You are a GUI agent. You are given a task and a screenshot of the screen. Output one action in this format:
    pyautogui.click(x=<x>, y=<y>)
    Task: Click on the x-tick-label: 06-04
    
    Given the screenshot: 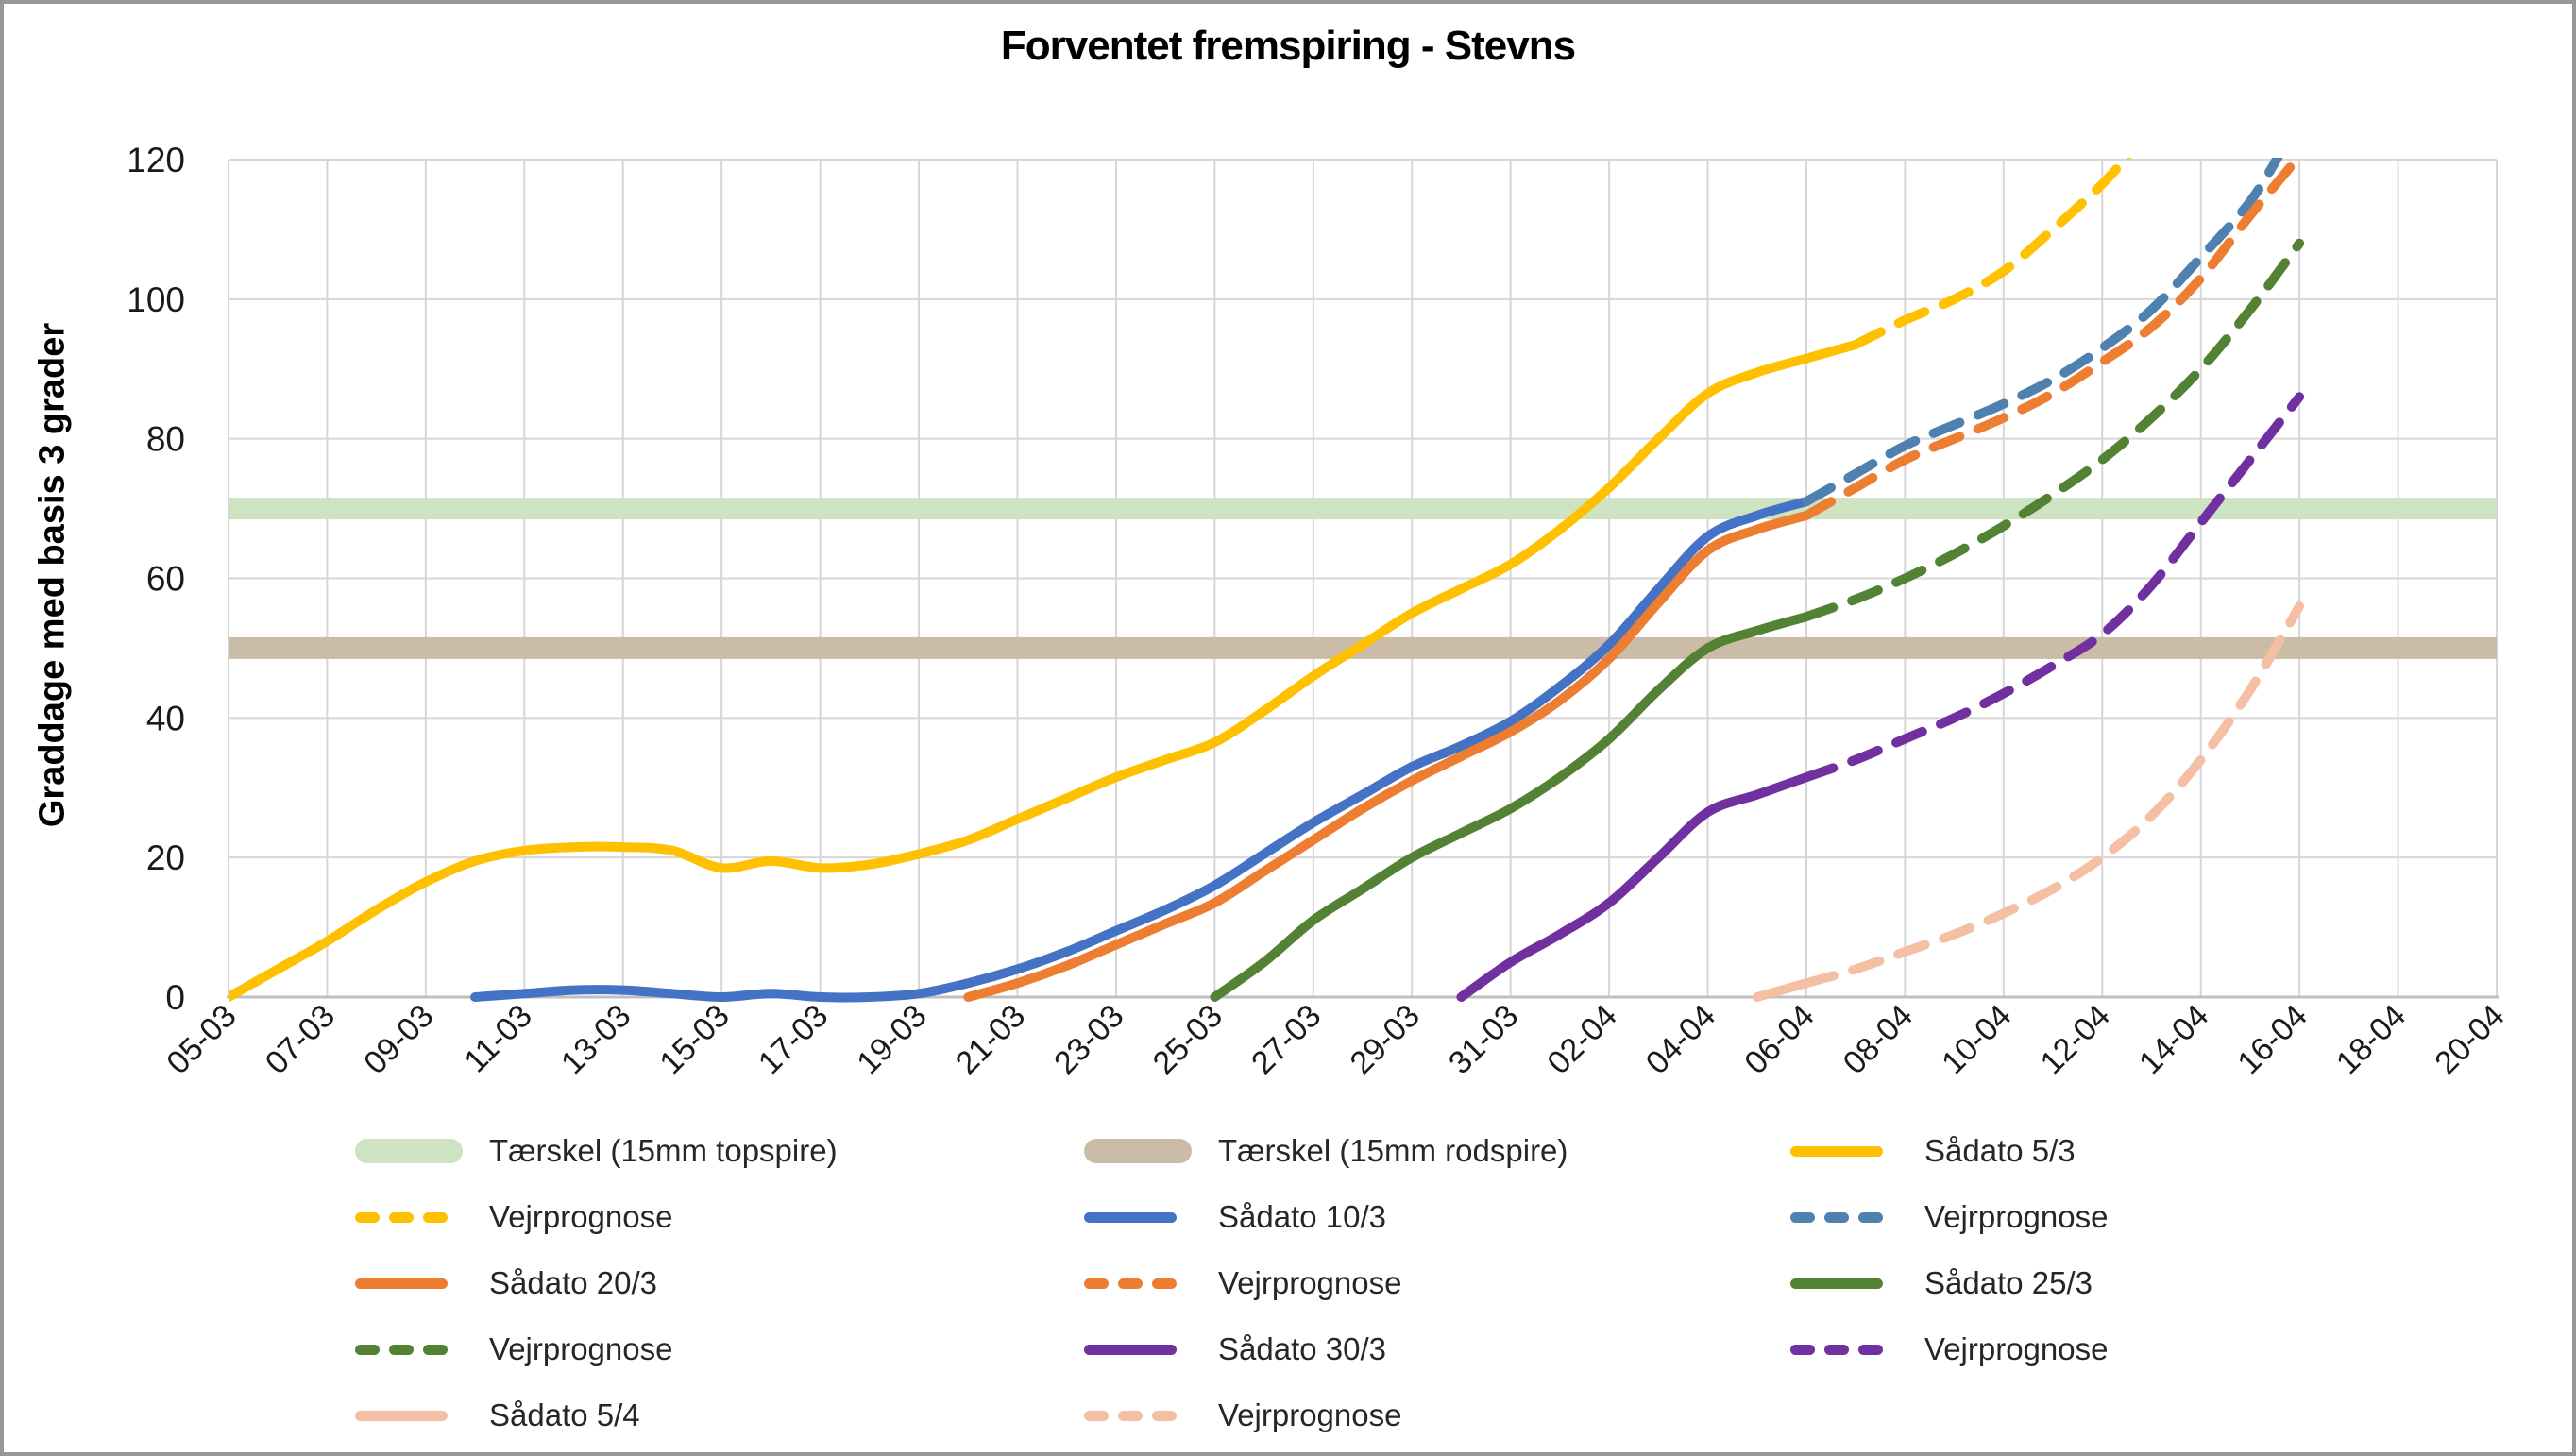 What is the action you would take?
    pyautogui.click(x=1779, y=1039)
    